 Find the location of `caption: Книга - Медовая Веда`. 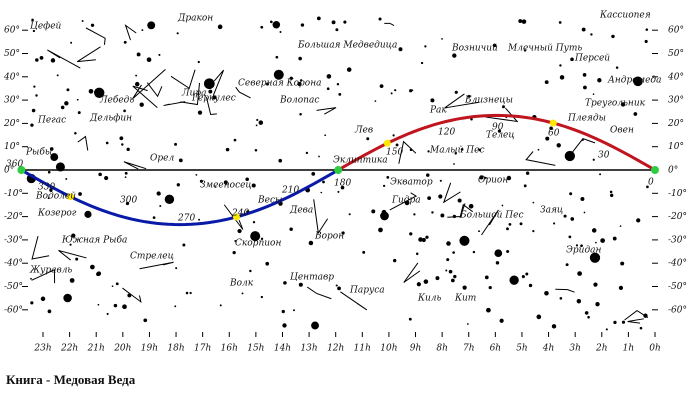

caption: Книга - Медовая Веда is located at coordinates (71, 379).